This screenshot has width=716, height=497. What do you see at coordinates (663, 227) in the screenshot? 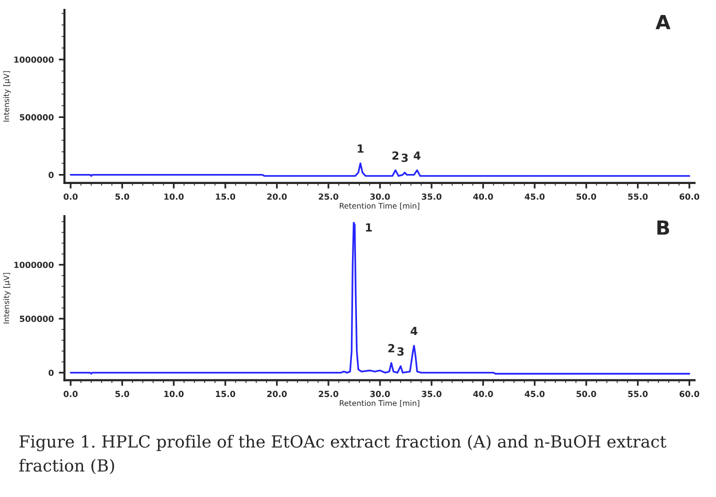
I see `chart-title: B` at bounding box center [663, 227].